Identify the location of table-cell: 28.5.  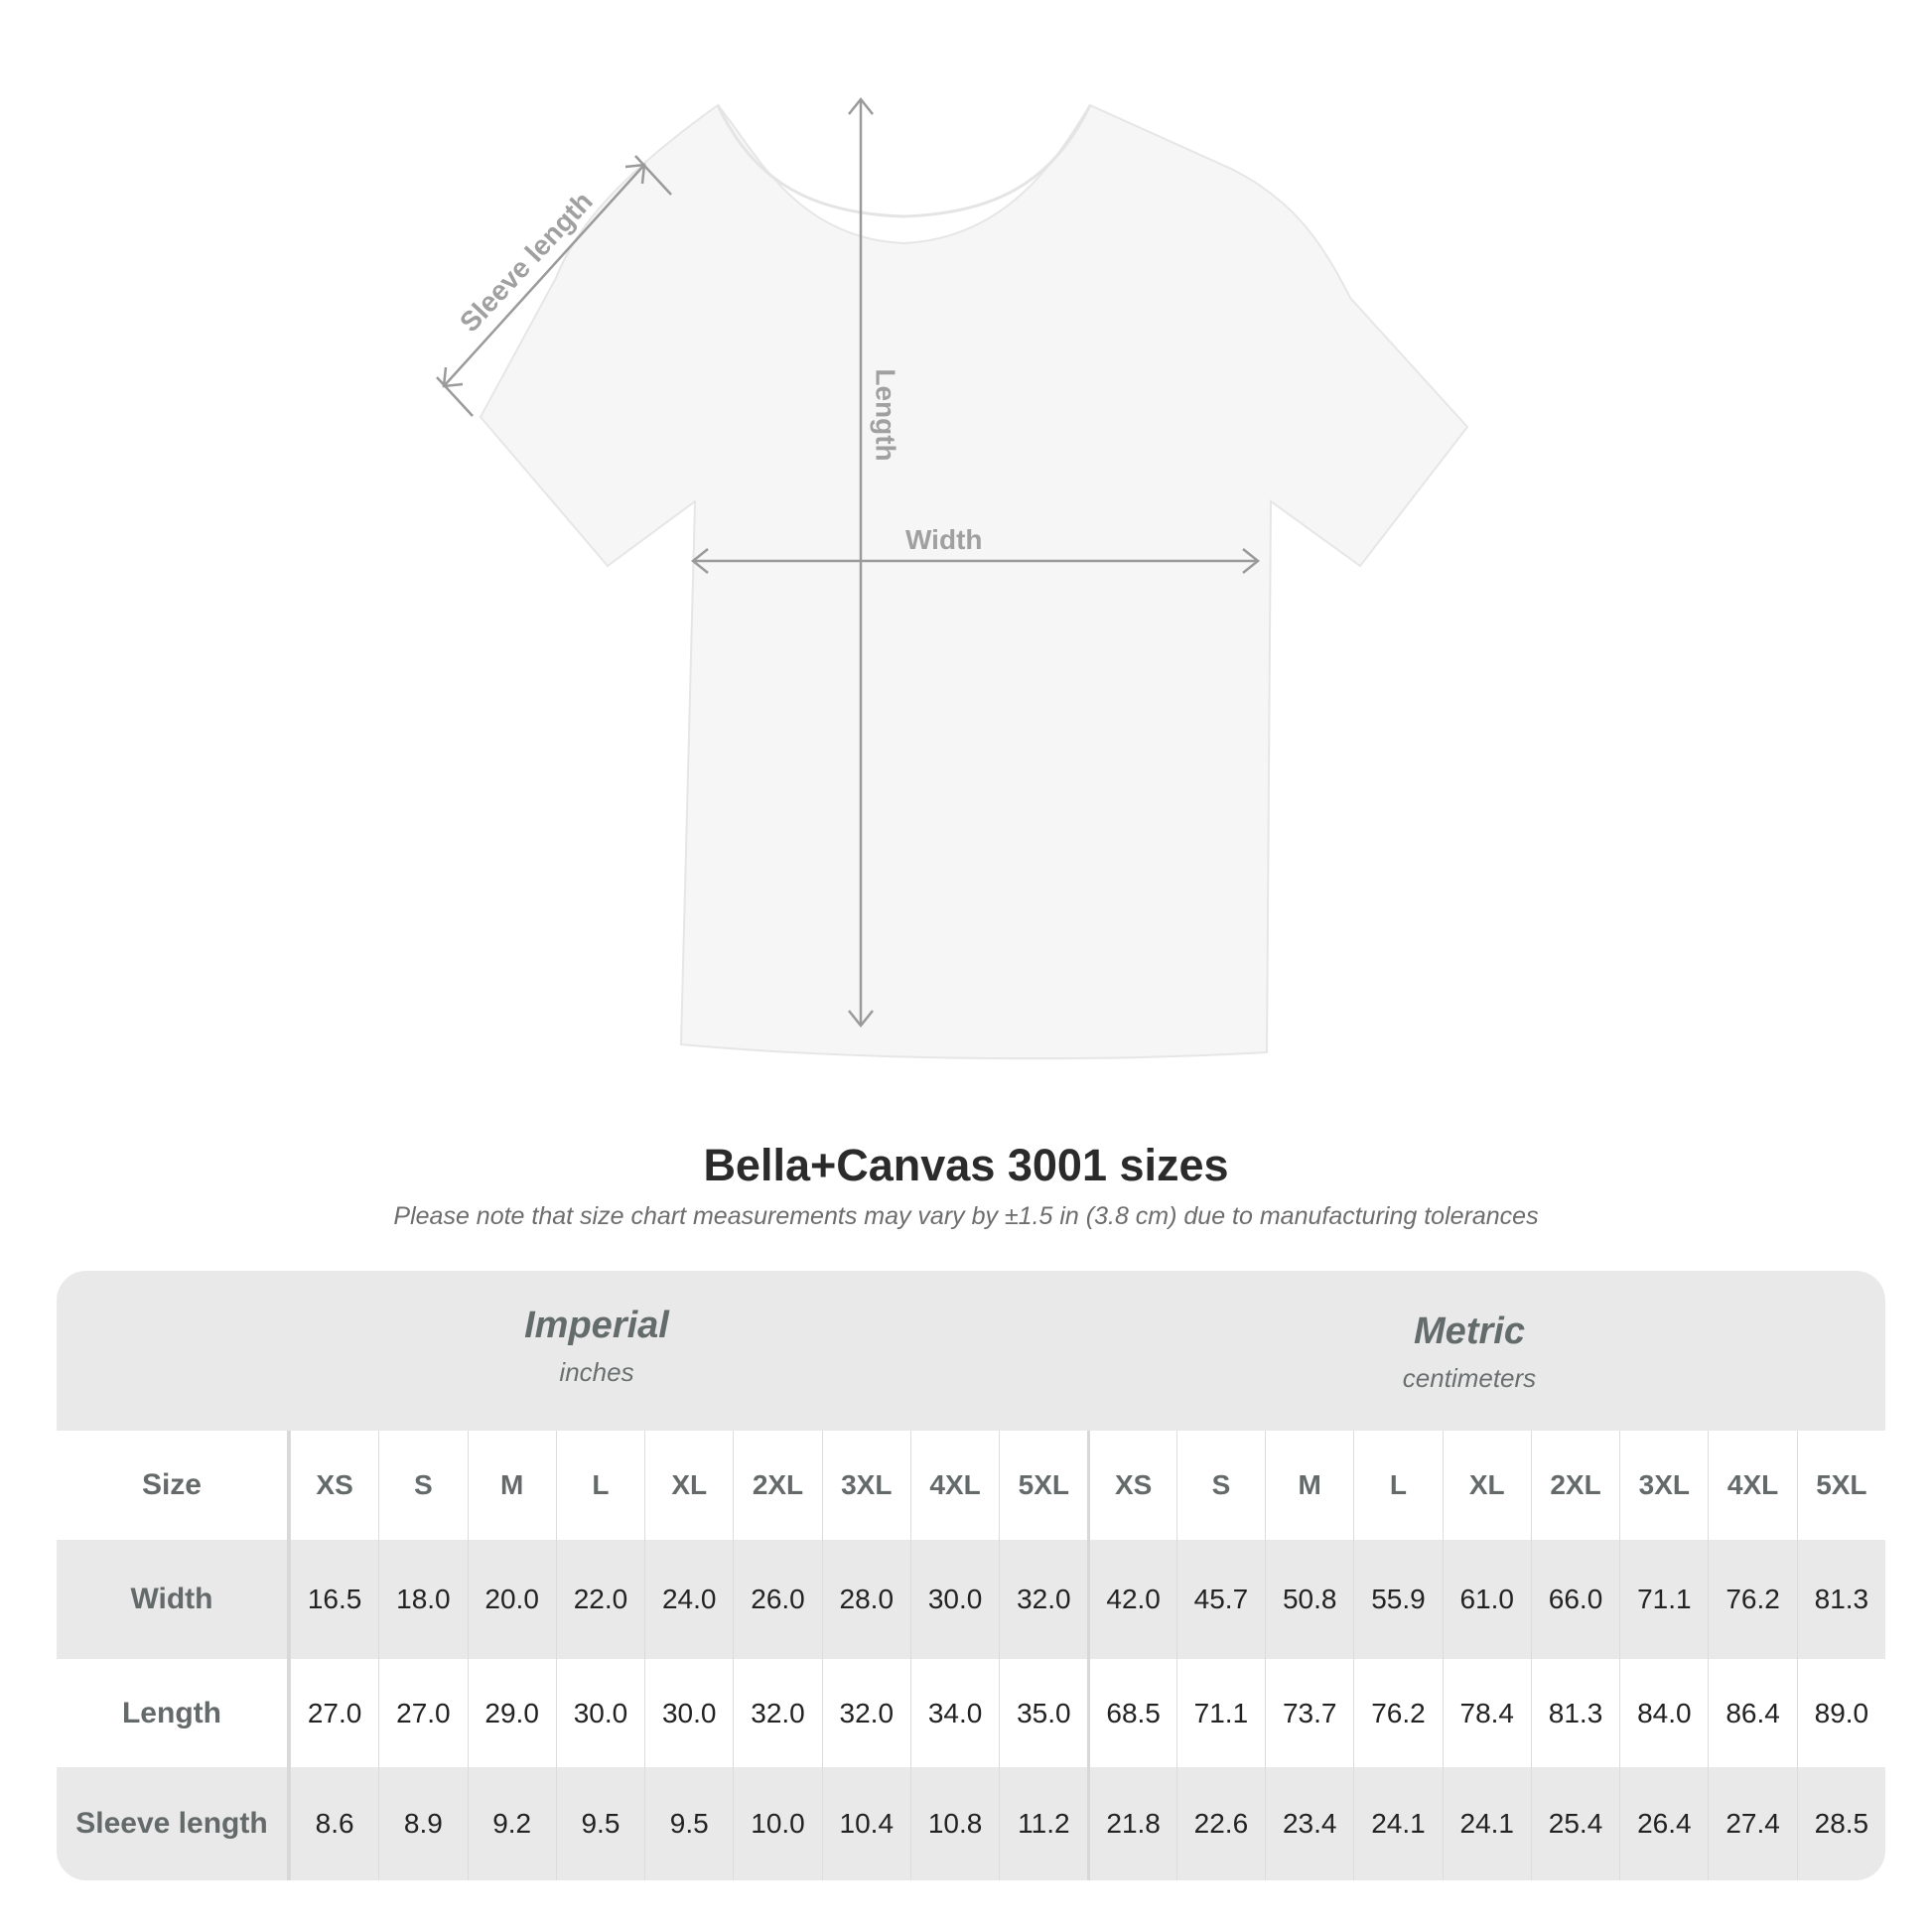
(1841, 1823).